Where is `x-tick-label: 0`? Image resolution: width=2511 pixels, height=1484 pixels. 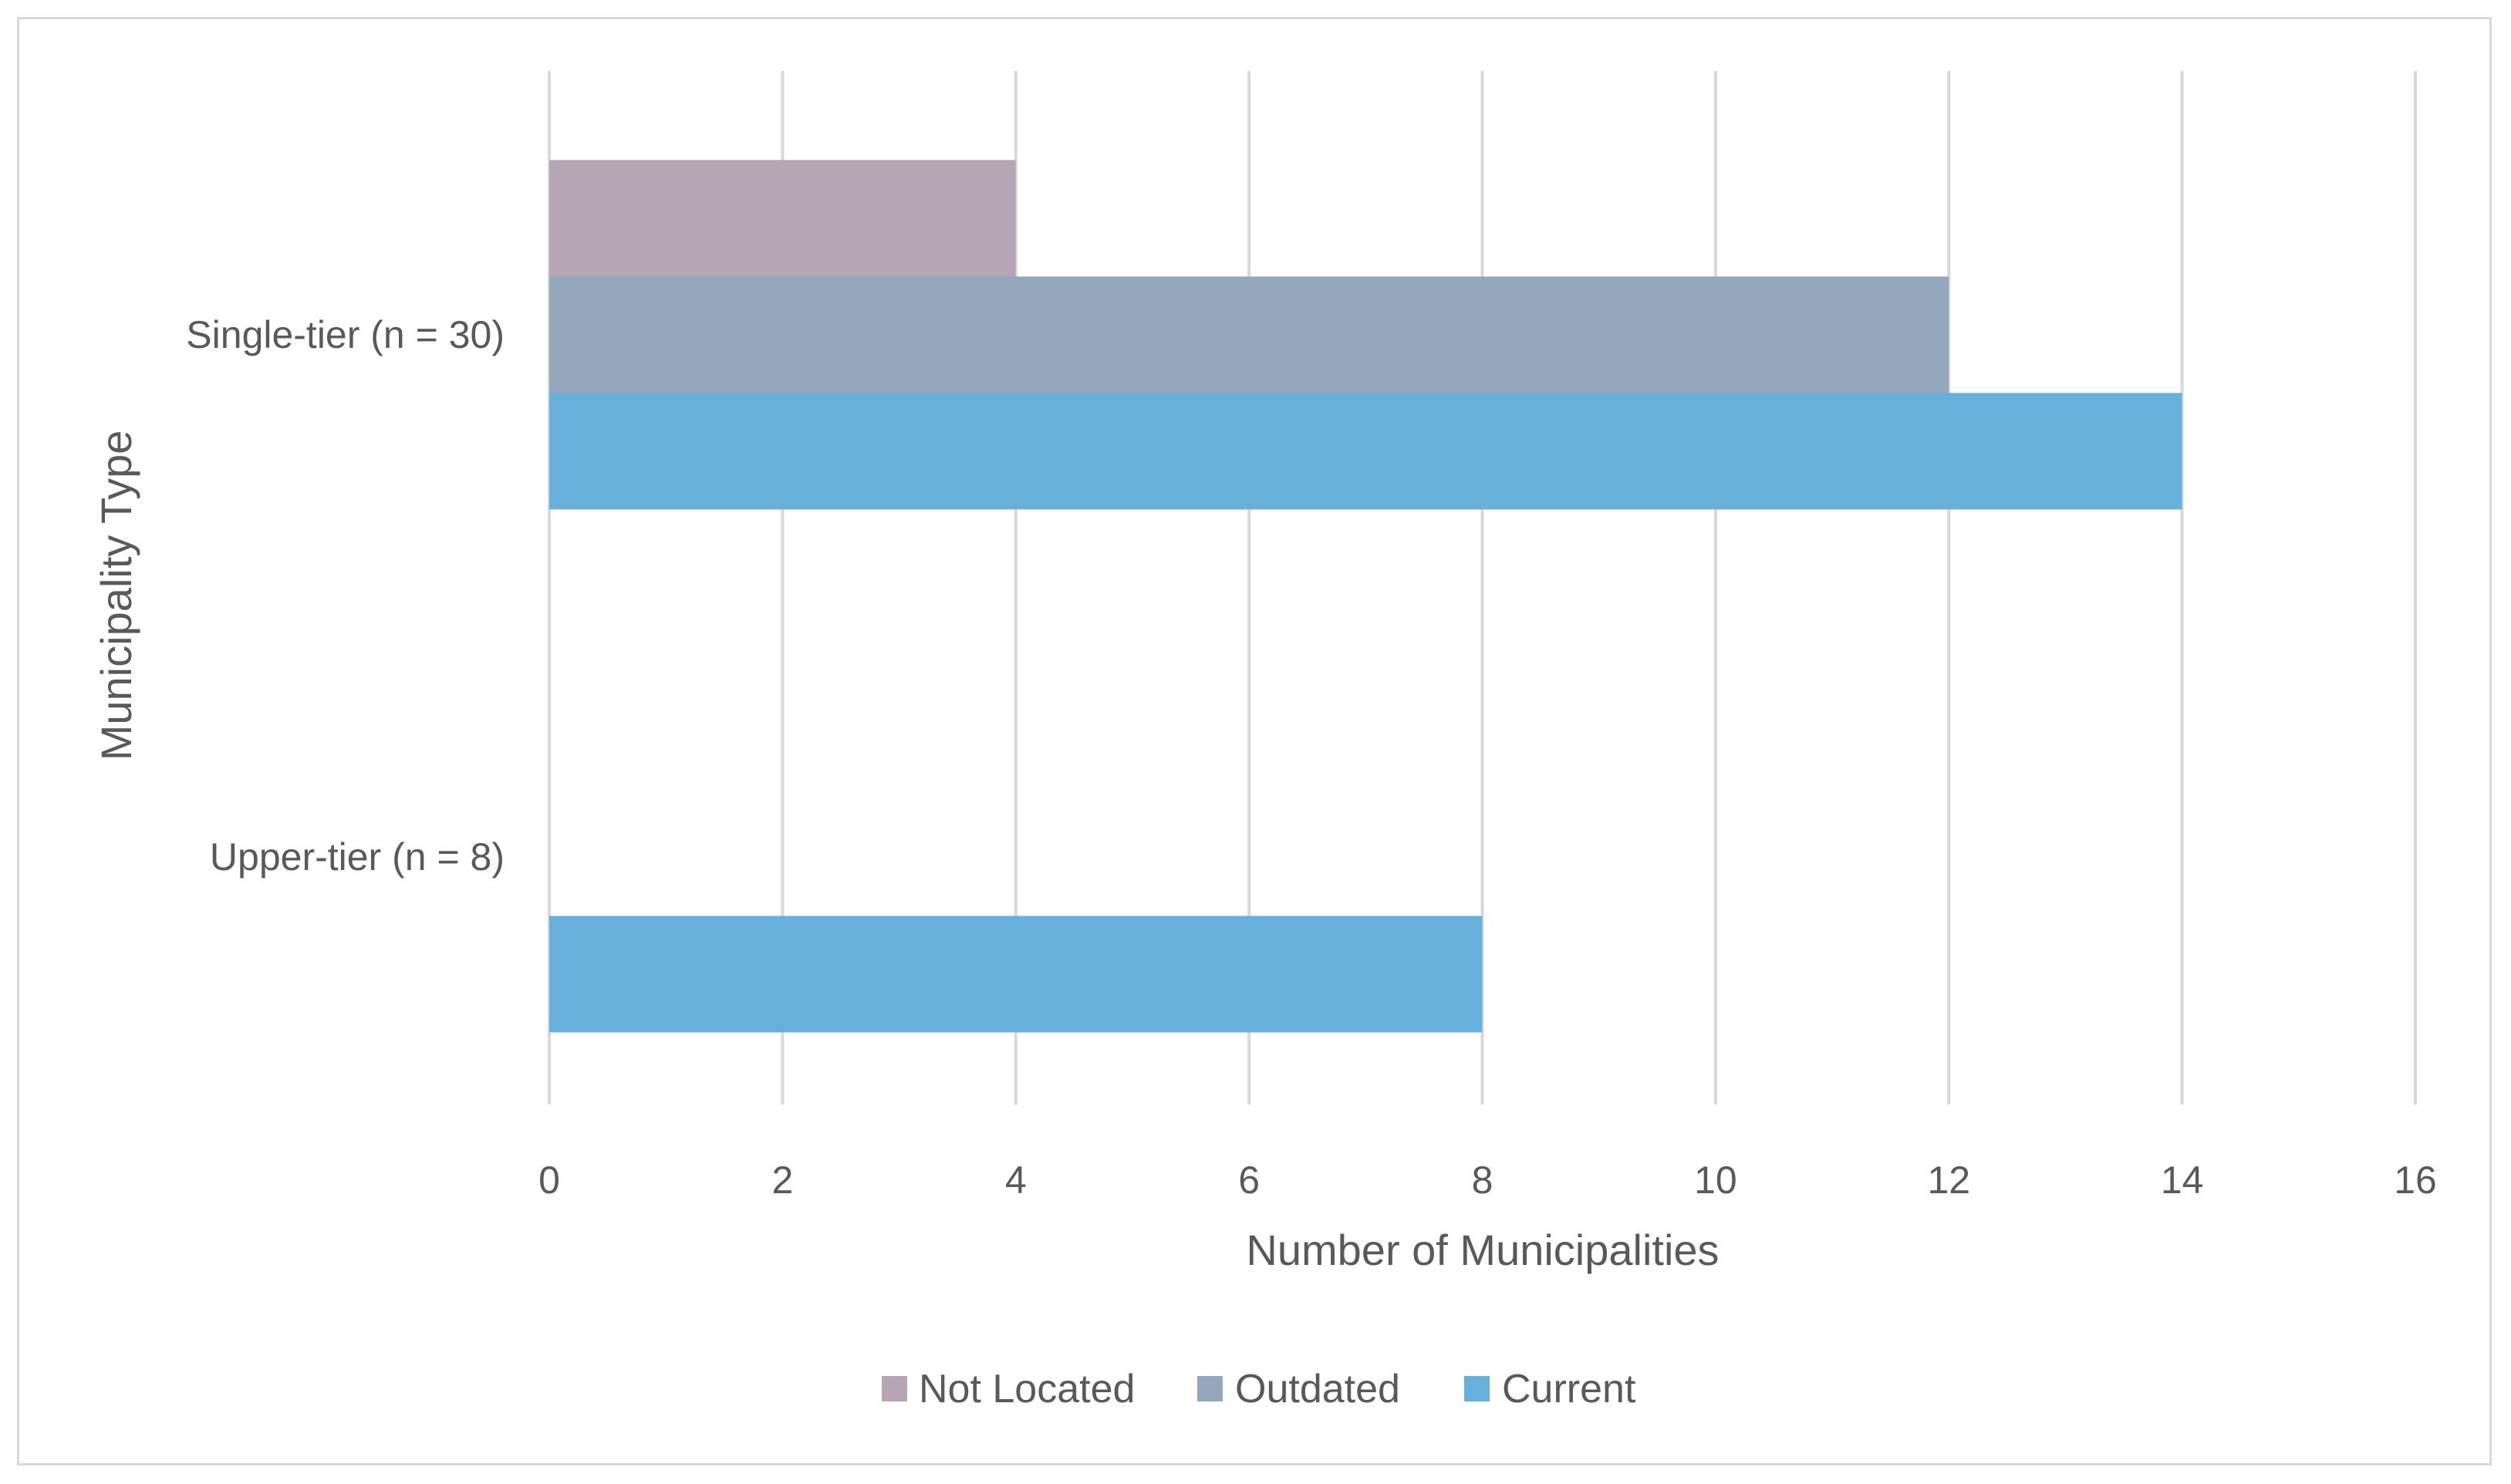 x-tick-label: 0 is located at coordinates (549, 1180).